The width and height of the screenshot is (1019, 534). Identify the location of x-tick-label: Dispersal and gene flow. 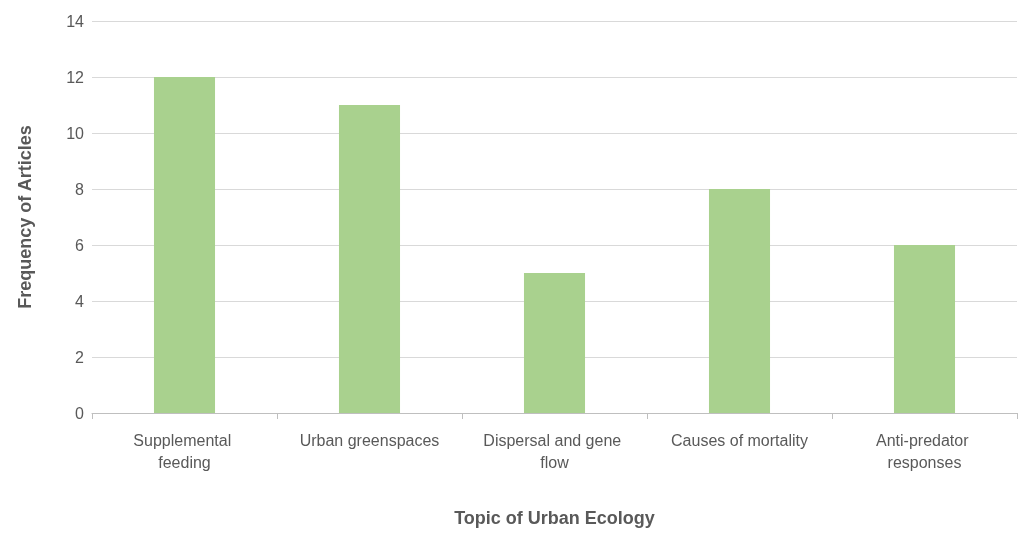
(554, 451).